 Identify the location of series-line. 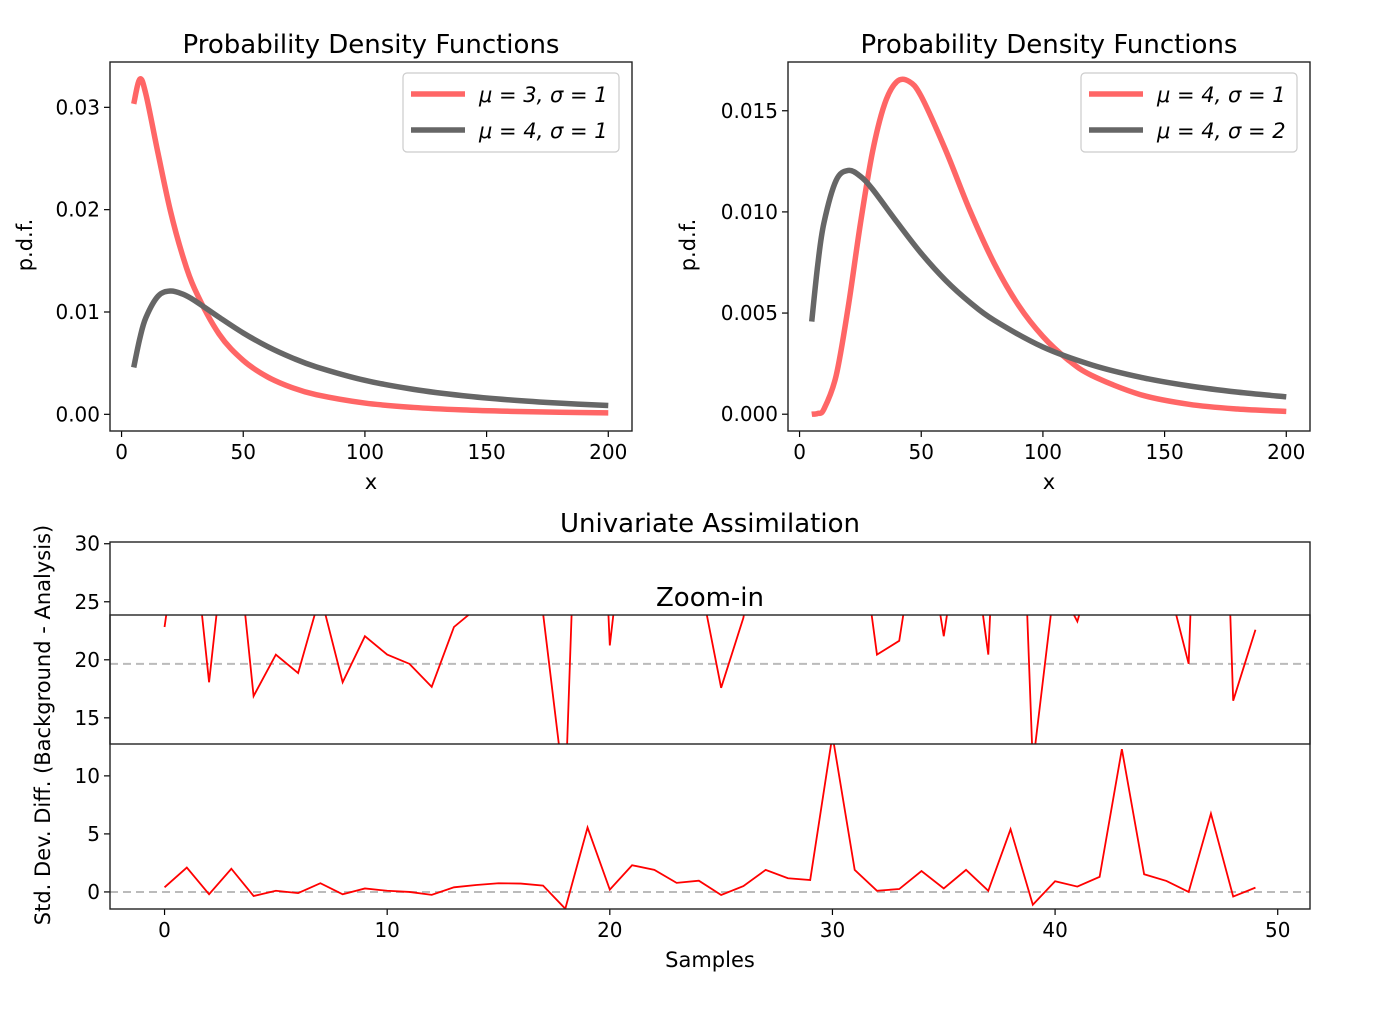
(709, 822).